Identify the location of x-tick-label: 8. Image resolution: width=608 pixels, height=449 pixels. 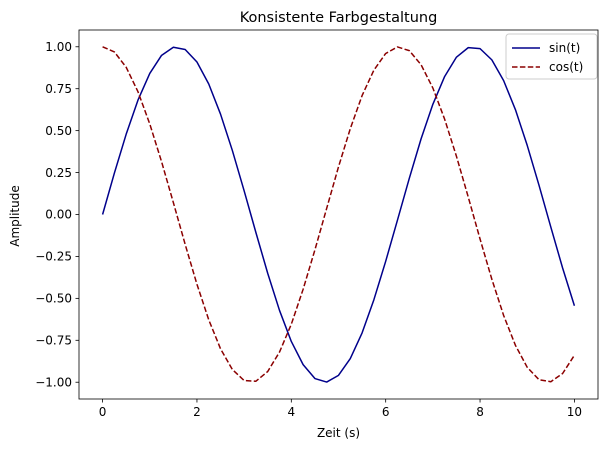
(480, 412).